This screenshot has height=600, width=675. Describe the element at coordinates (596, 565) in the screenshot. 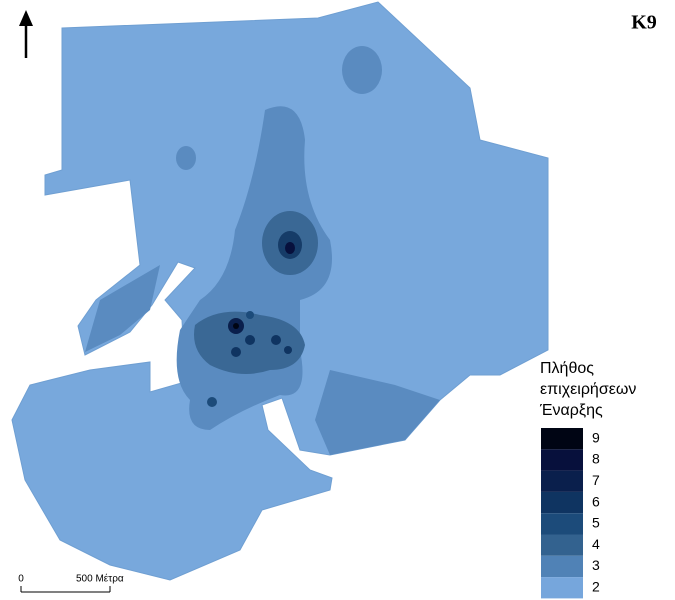

I see `legend-label: 3` at that location.